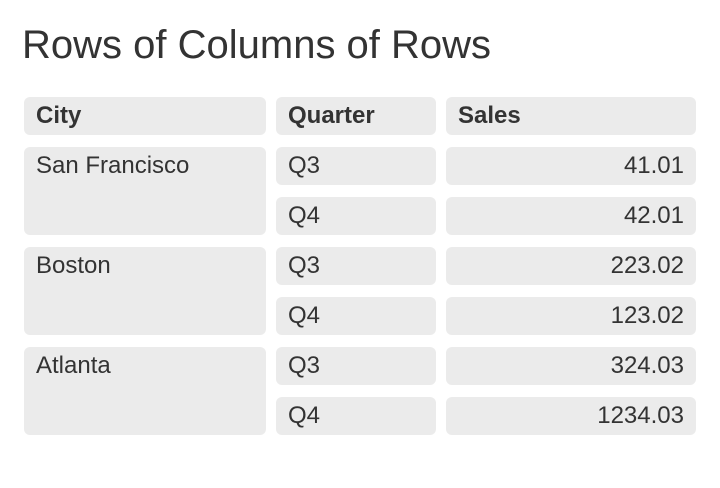 This screenshot has width=720, height=488. Describe the element at coordinates (145, 291) in the screenshot. I see `city-cell: Boston` at that location.